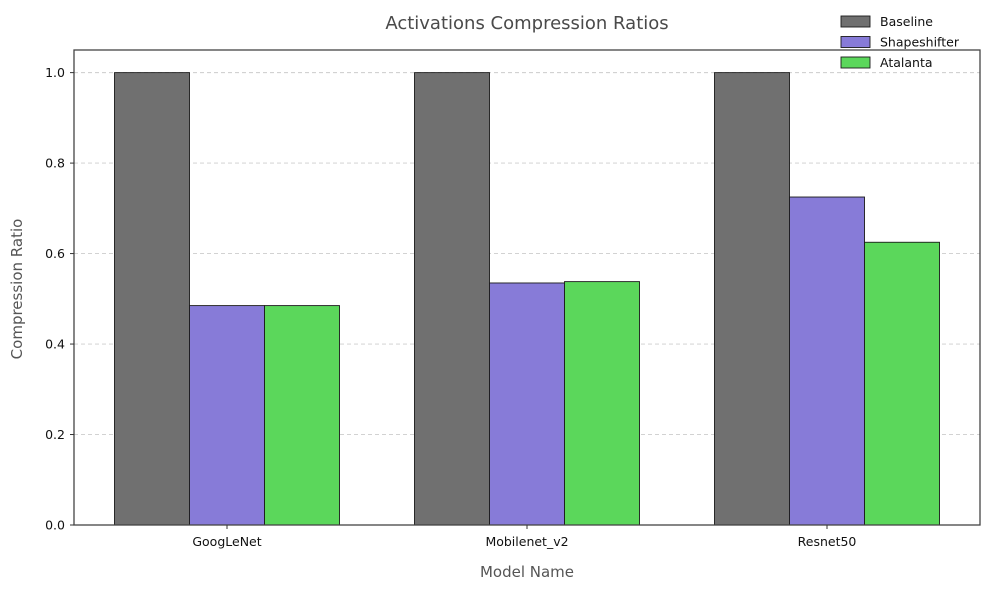  What do you see at coordinates (920, 42) in the screenshot?
I see `legend-label-shapeshifter: Shapeshifter` at bounding box center [920, 42].